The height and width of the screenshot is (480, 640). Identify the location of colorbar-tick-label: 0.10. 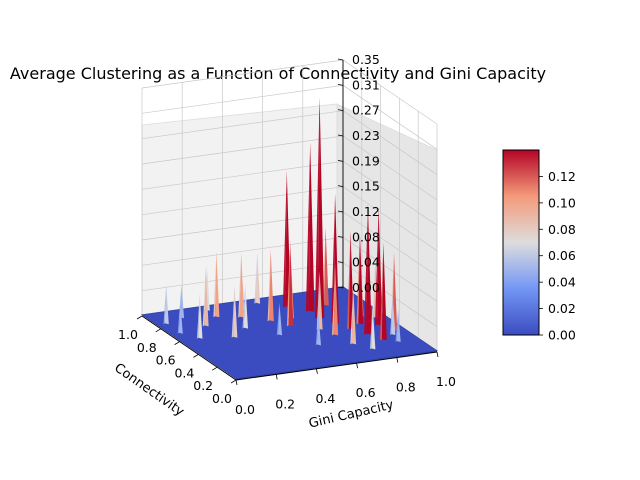
(562, 202).